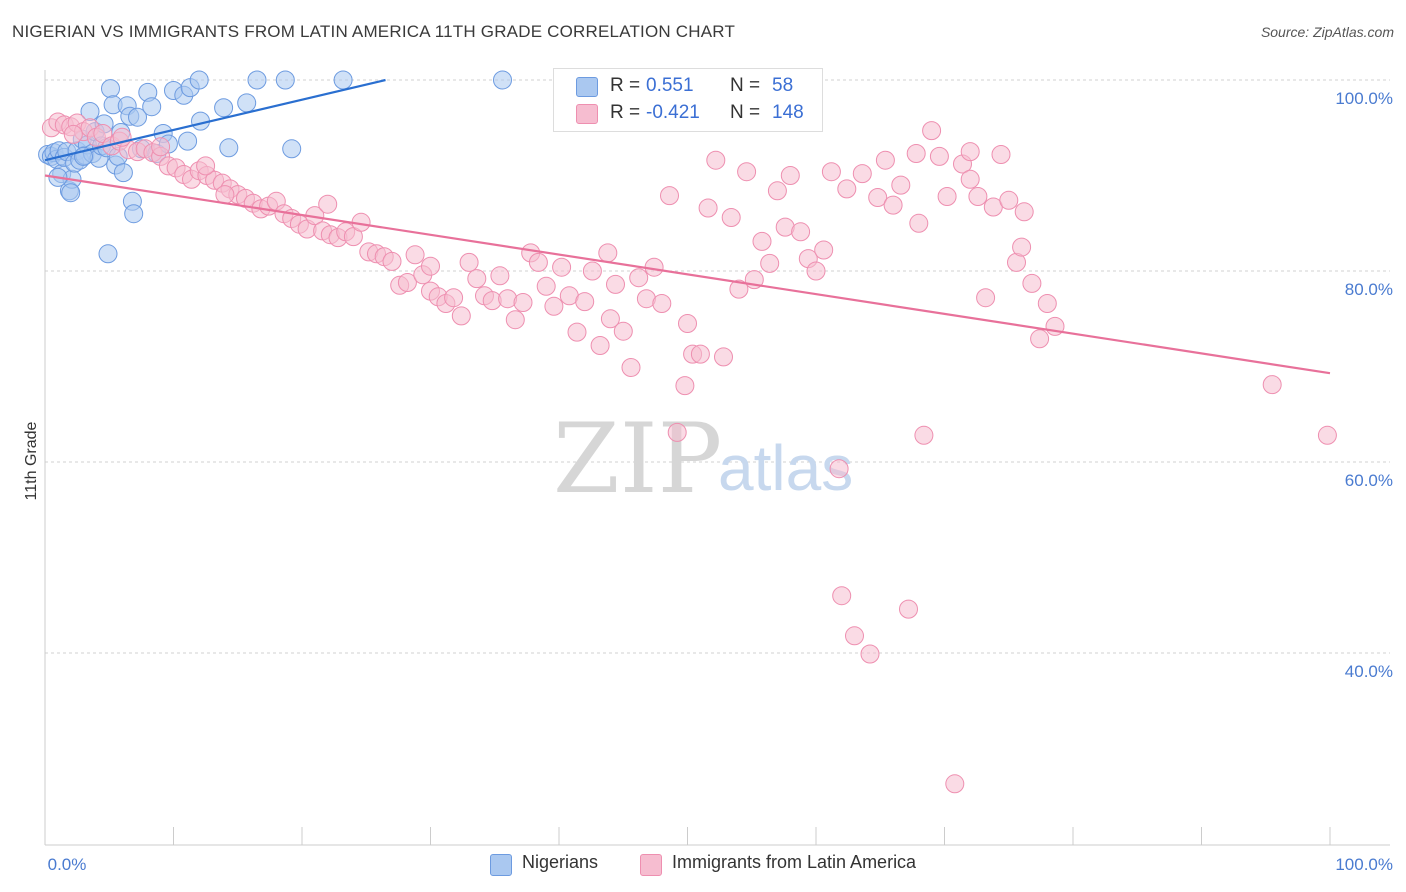  What do you see at coordinates (703, 459) in the screenshot?
I see `watermark: ZIP atlas` at bounding box center [703, 459].